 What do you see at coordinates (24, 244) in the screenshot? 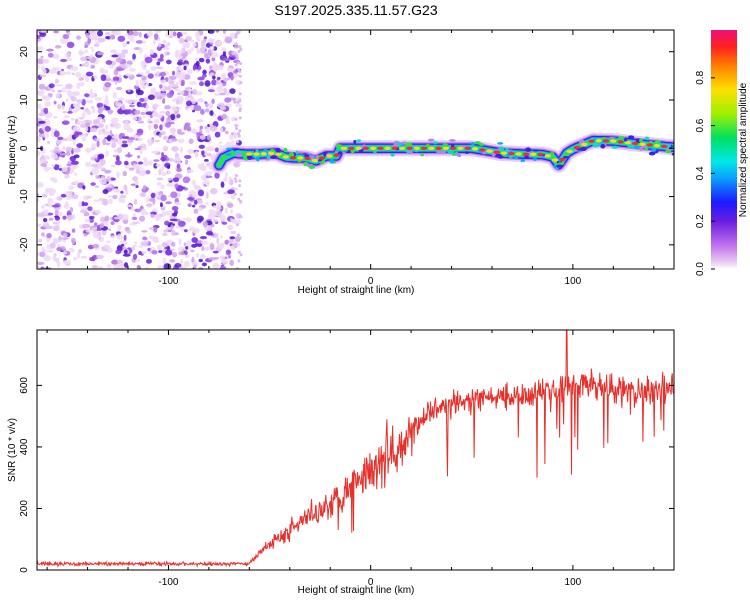
I see `spectrogram-y-tick-label: -20` at bounding box center [24, 244].